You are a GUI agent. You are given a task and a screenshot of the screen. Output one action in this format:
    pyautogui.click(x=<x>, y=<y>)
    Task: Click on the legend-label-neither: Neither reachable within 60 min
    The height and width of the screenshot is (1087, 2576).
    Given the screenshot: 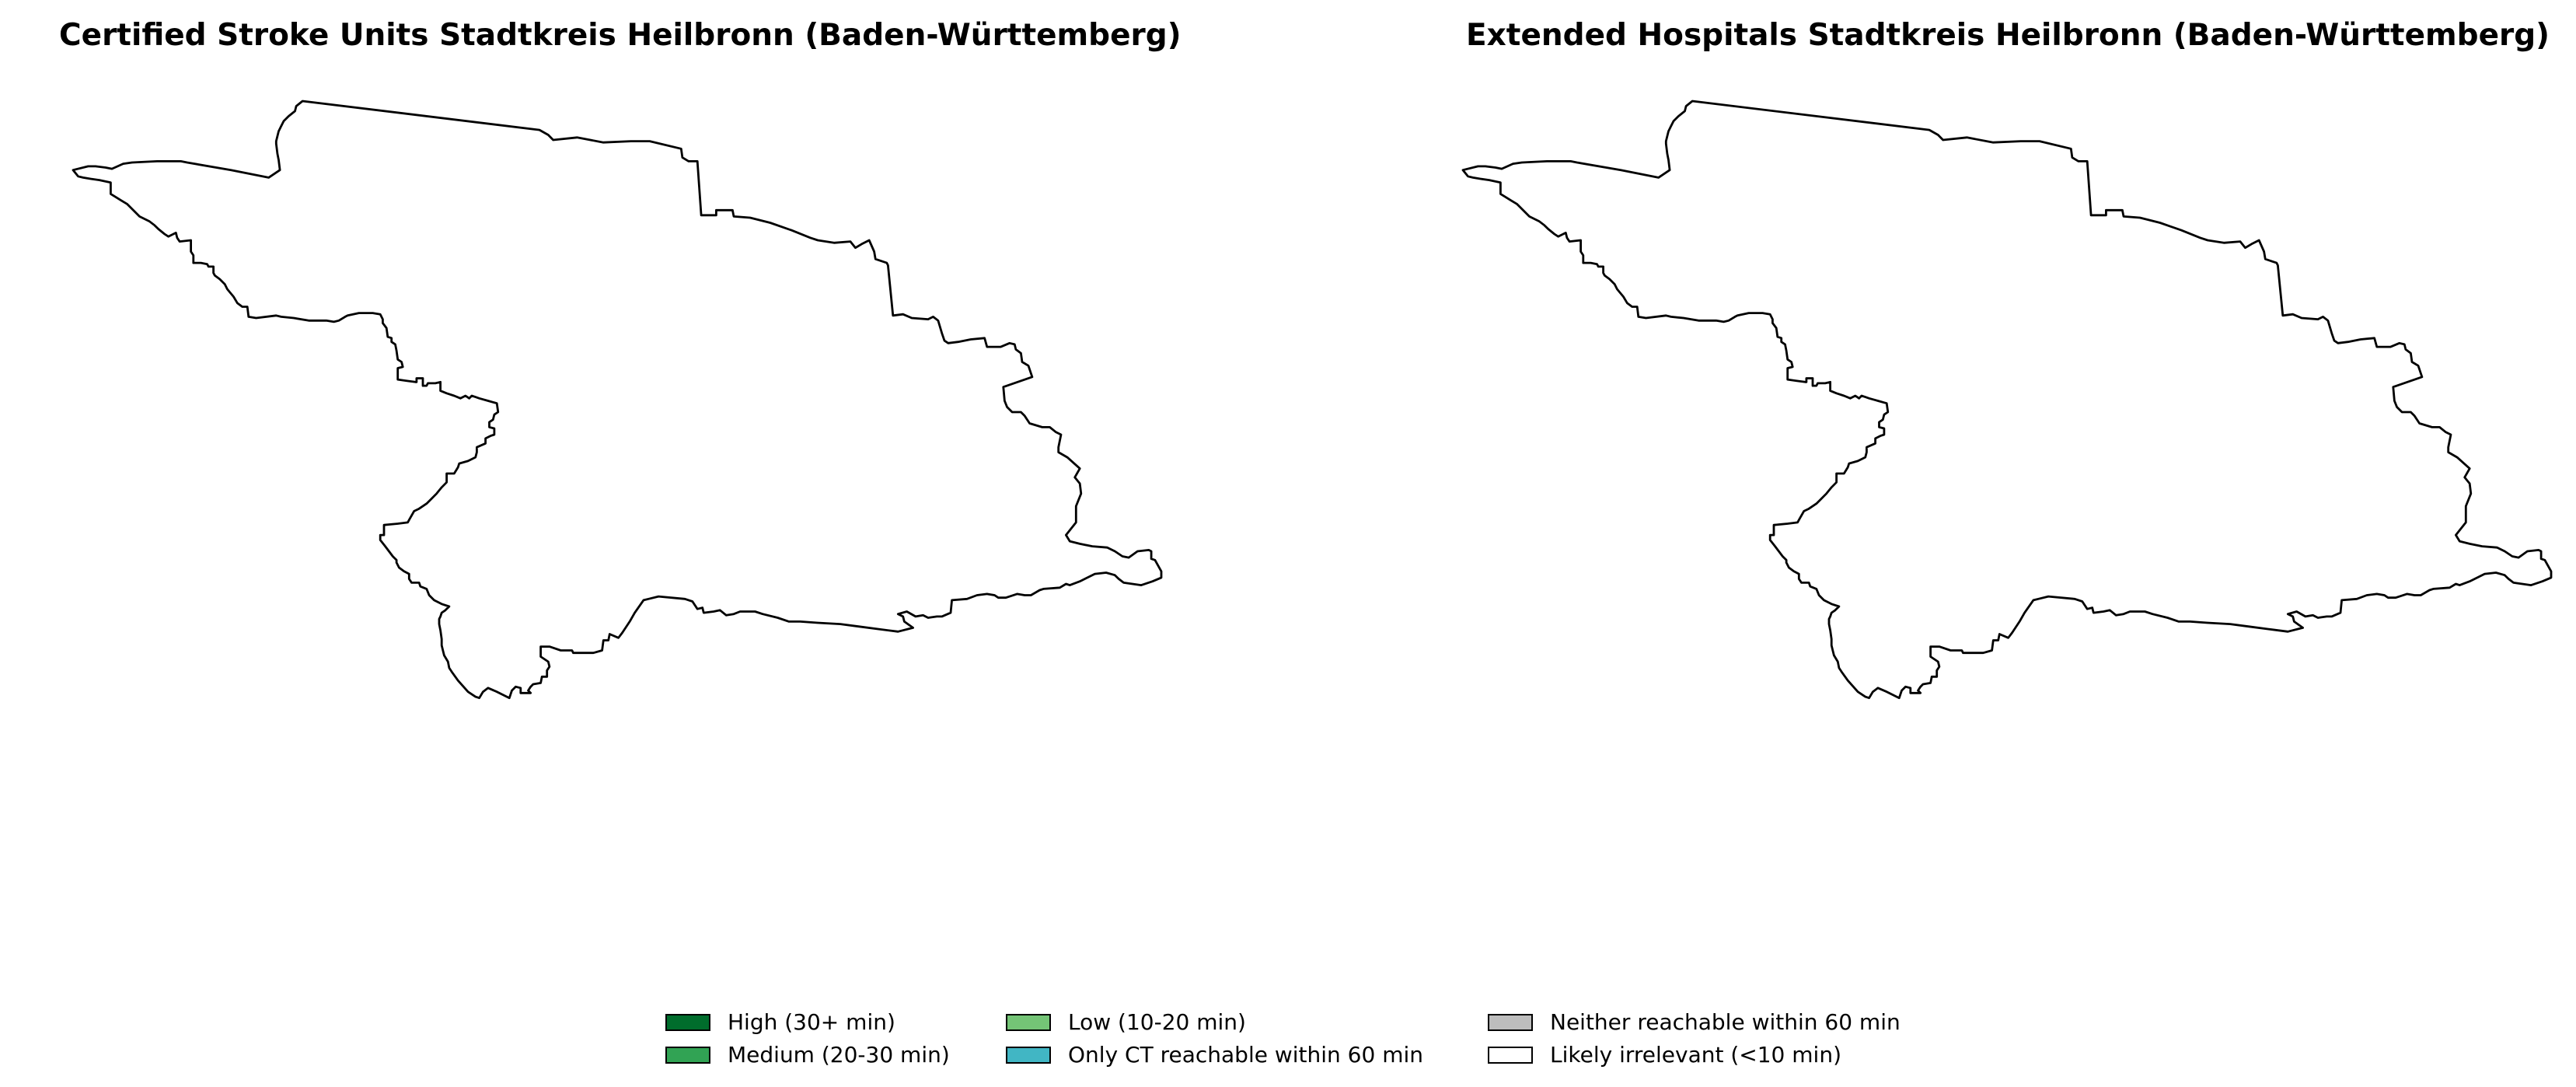 What is the action you would take?
    pyautogui.click(x=1726, y=1022)
    